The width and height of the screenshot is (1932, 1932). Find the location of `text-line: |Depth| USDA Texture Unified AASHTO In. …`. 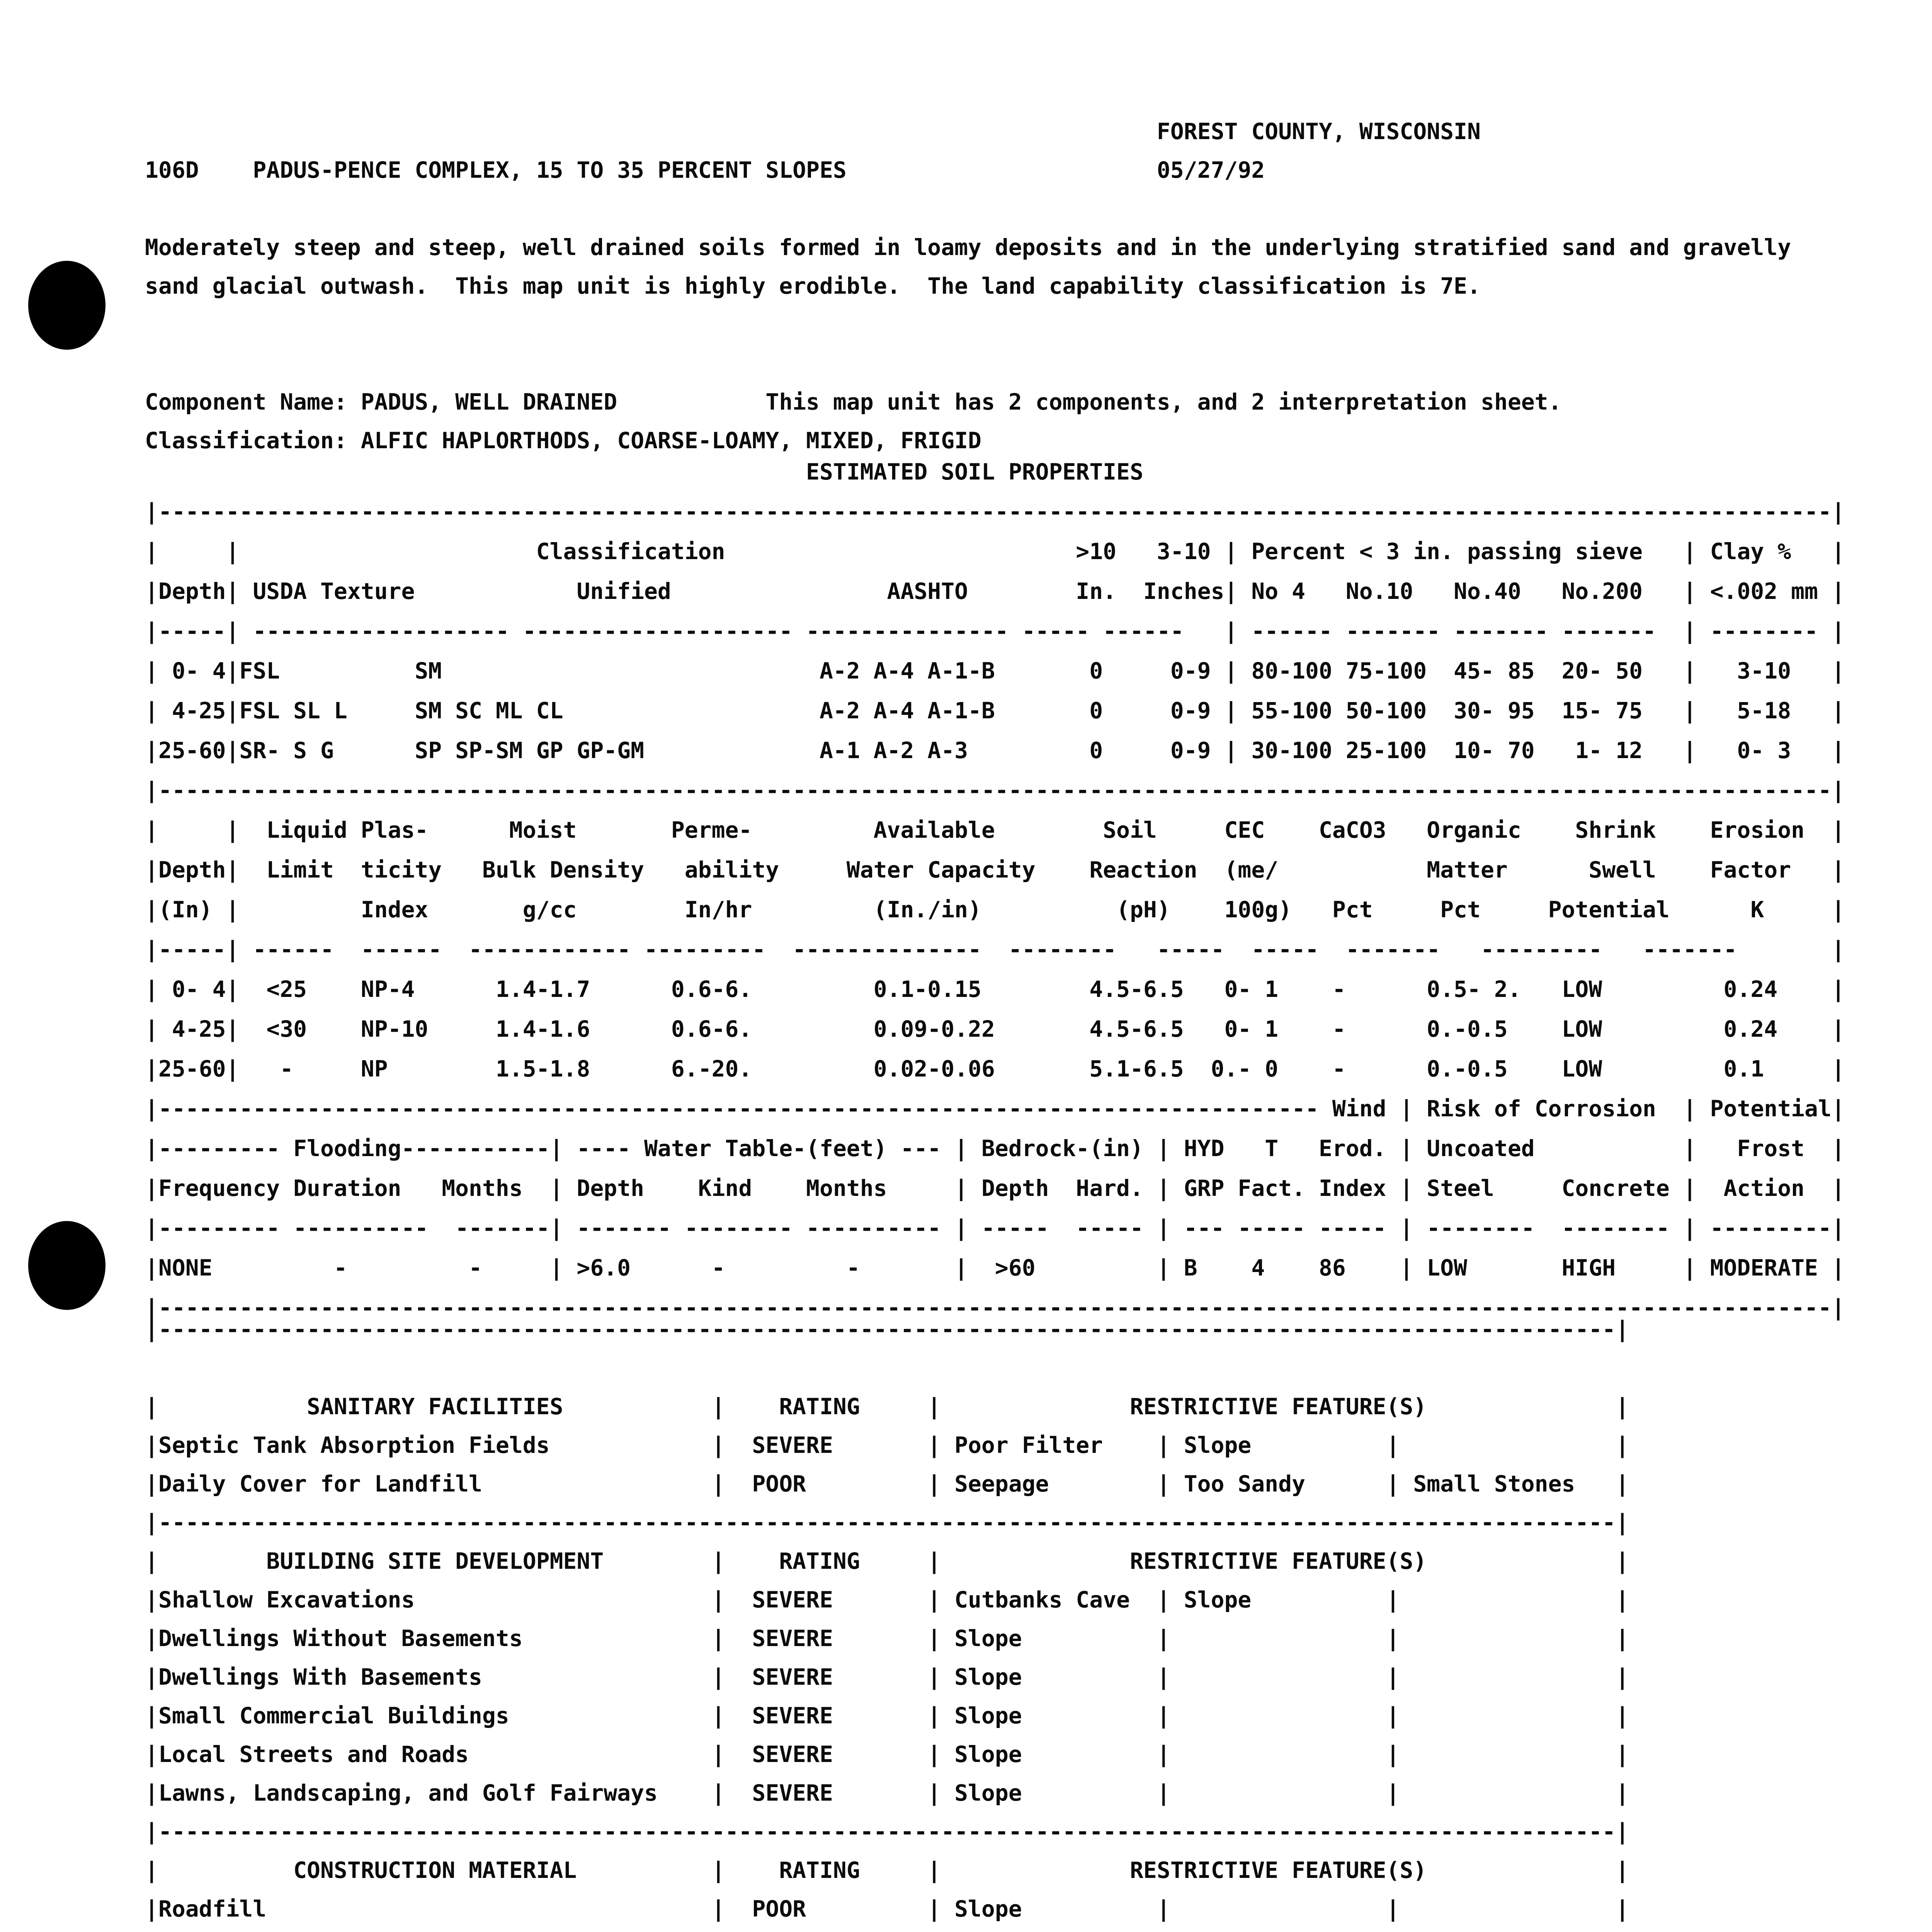

text-line: |Depth| USDA Texture Unified AASHTO In. … is located at coordinates (995, 591).